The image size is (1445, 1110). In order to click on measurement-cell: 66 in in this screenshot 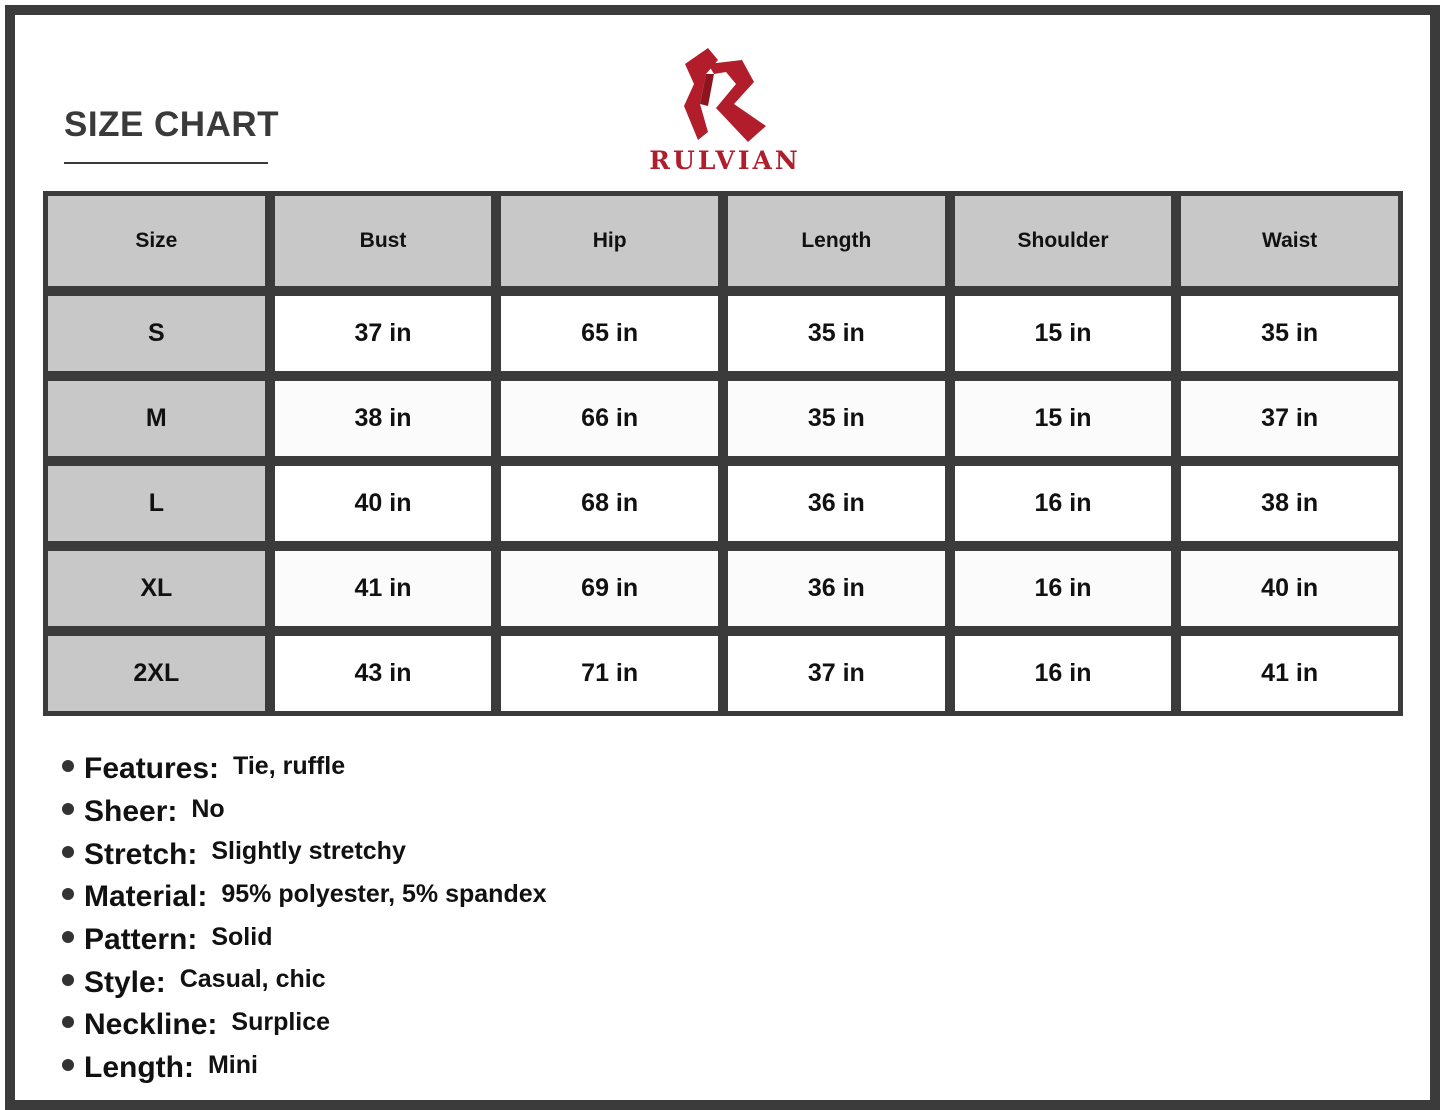, I will do `click(609, 418)`.